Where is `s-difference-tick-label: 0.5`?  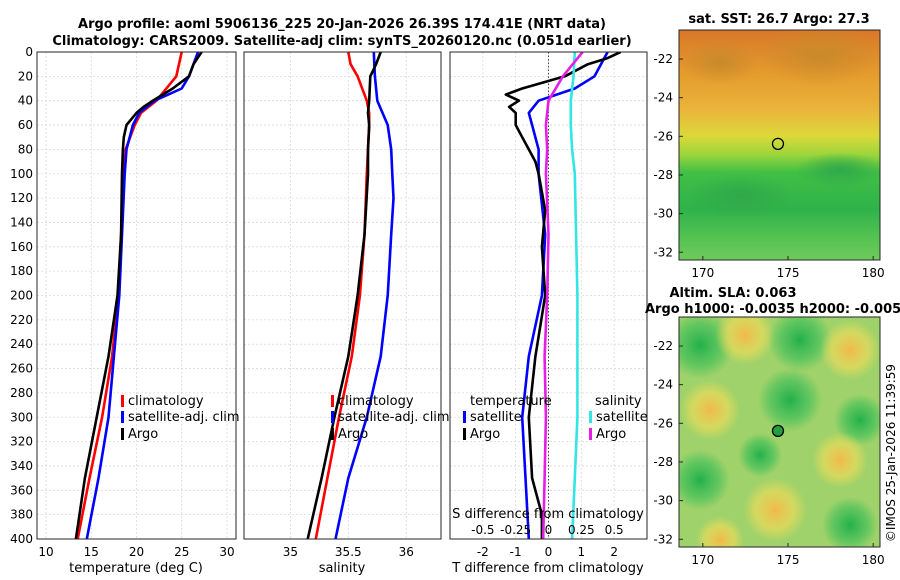 s-difference-tick-label: 0.5 is located at coordinates (614, 530).